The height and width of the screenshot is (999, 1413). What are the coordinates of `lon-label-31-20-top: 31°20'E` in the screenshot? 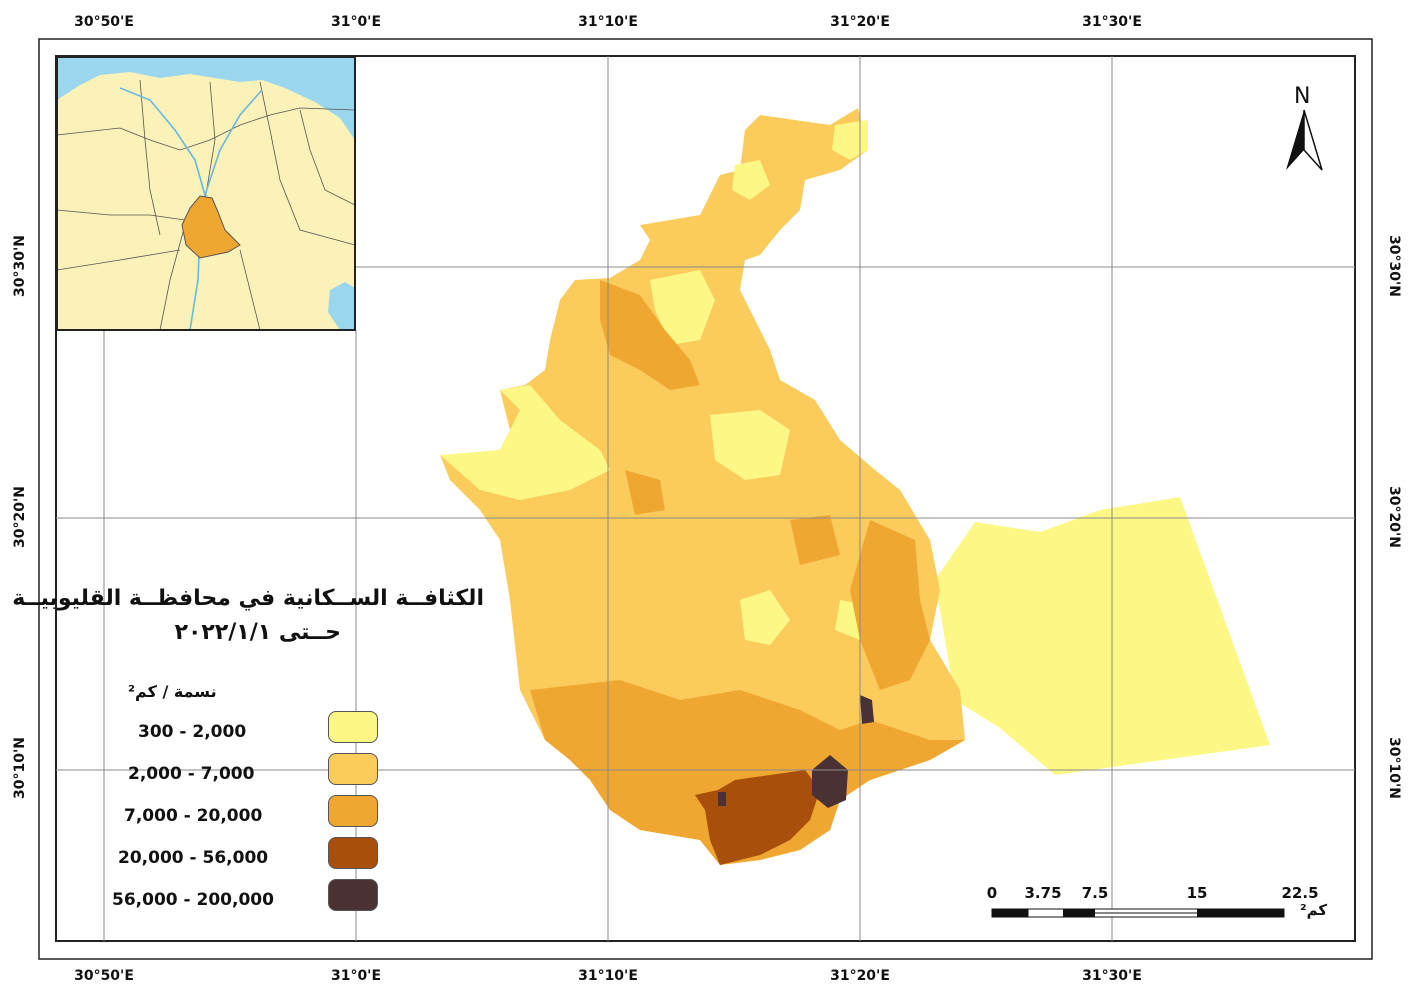 It's located at (860, 22).